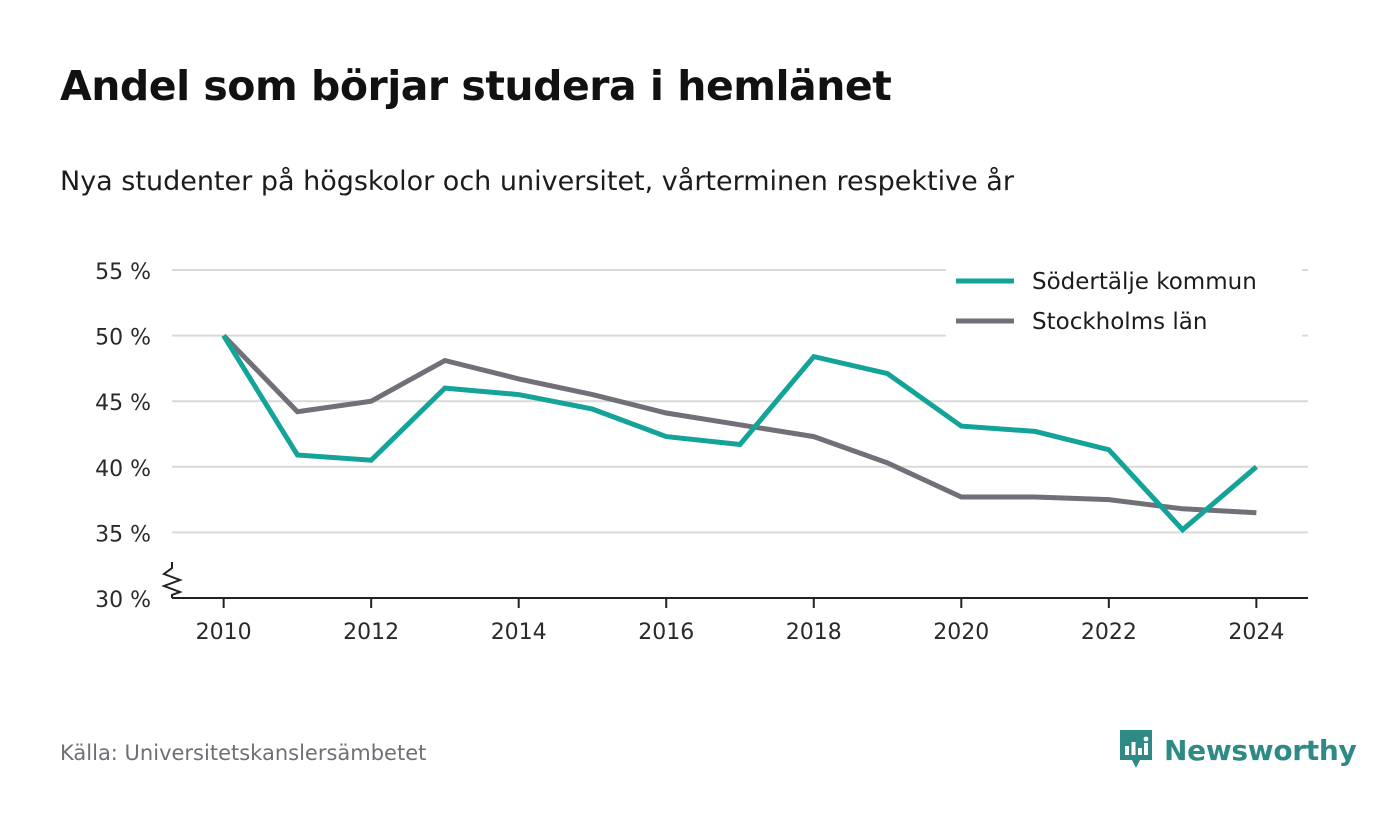 This screenshot has height=831, width=1400. Describe the element at coordinates (1256, 632) in the screenshot. I see `x-tick-label: 2024` at that location.